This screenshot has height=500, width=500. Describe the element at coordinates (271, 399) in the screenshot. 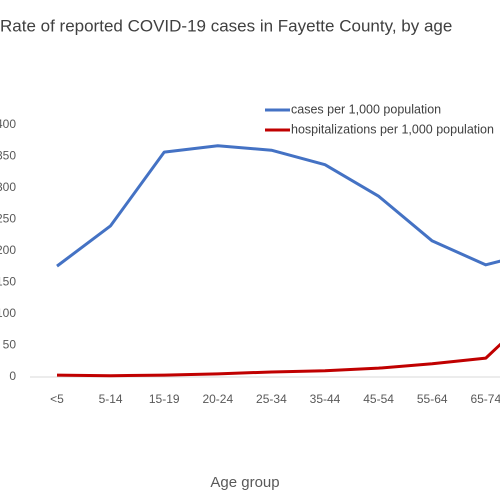

I see `x-tick-label: 25-34` at that location.